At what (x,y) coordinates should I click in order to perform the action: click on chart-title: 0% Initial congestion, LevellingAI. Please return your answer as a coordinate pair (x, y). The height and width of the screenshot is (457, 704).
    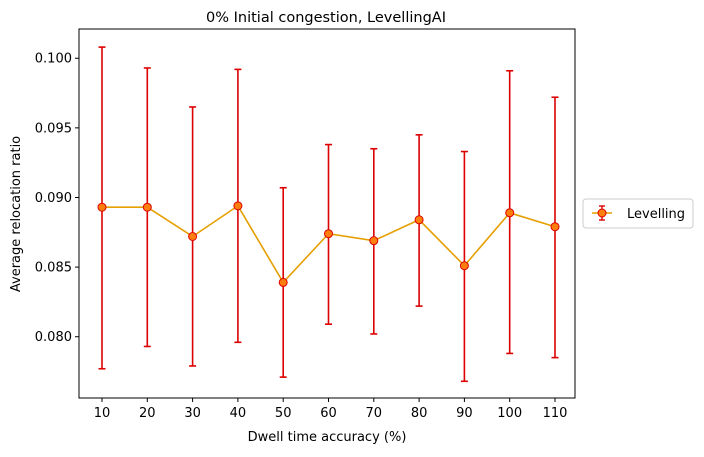
    Looking at the image, I should click on (326, 18).